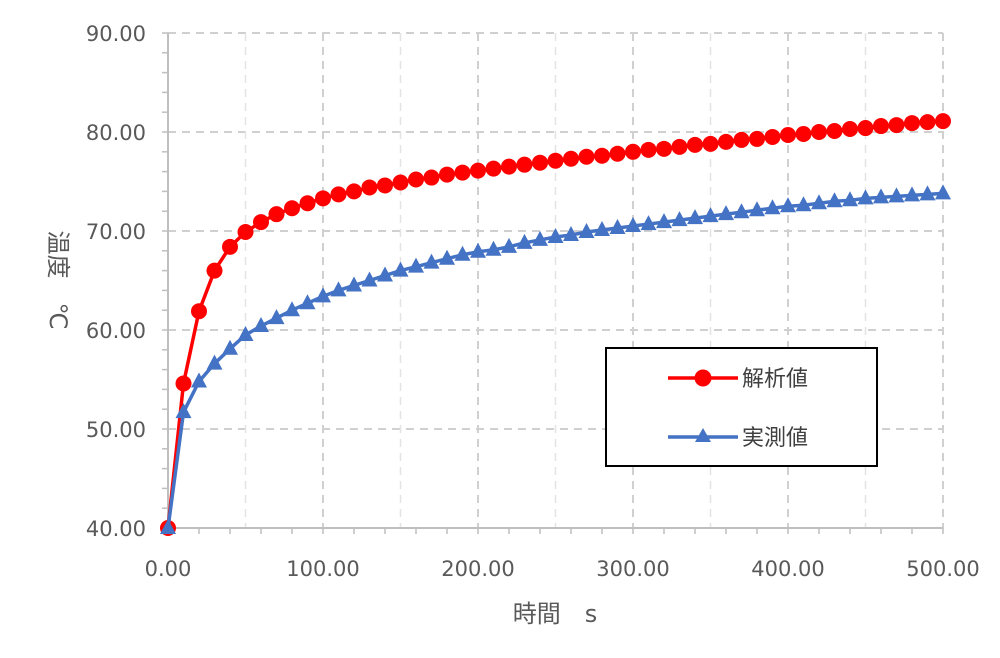 The height and width of the screenshot is (658, 1000). Describe the element at coordinates (555, 614) in the screenshot. I see `x-axis-title: 時間 s` at that location.